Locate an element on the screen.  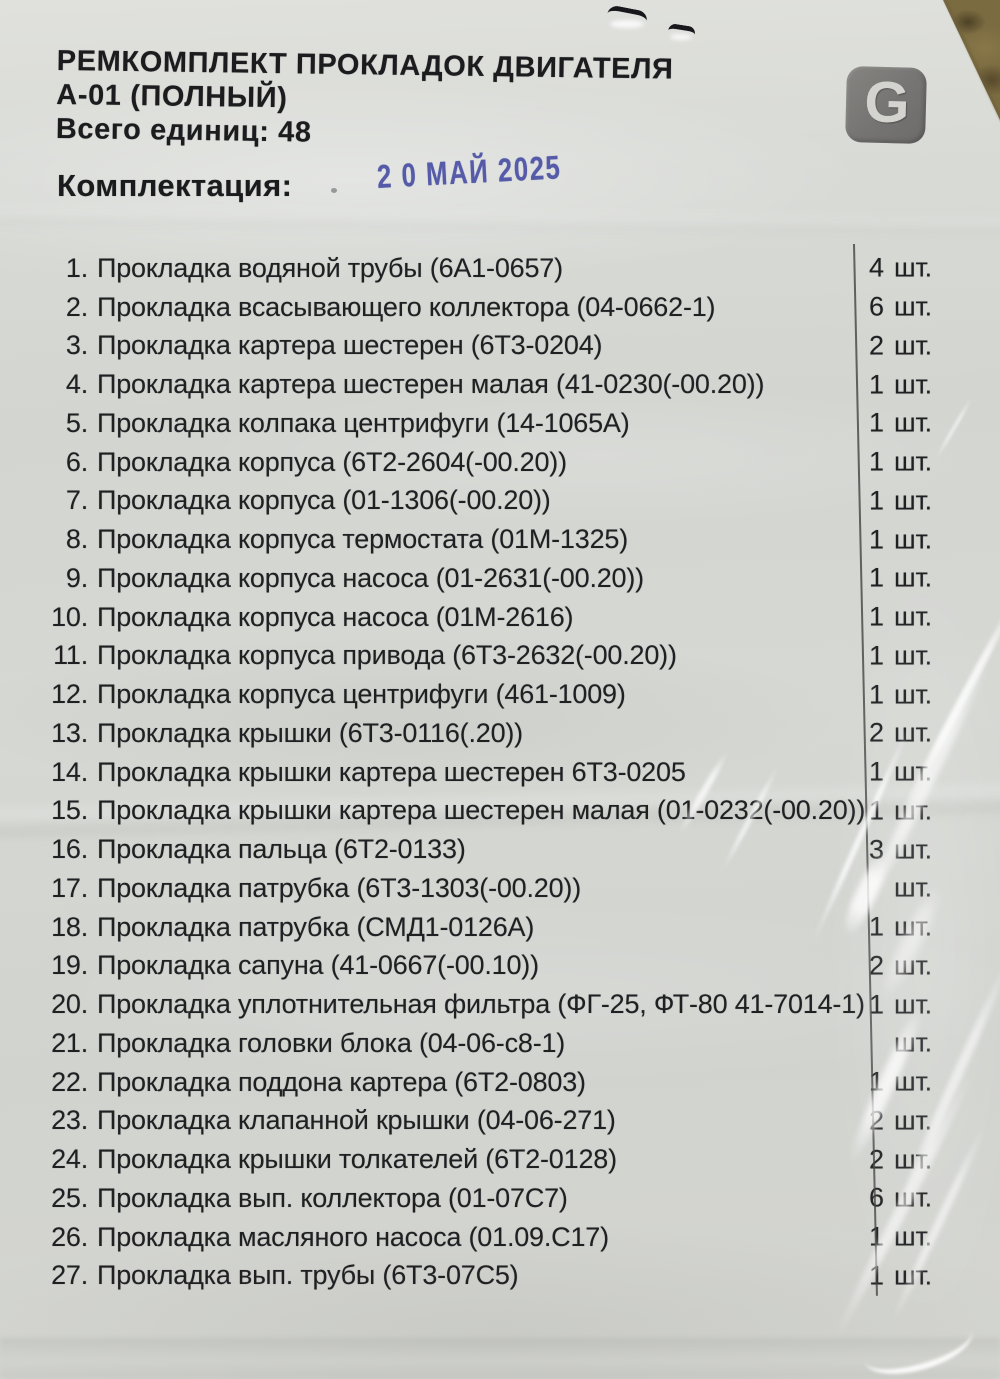
staple-glint is located at coordinates (681, 37).